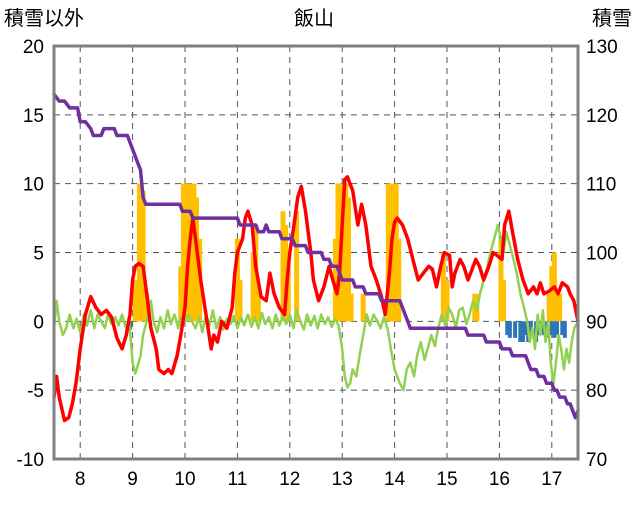  What do you see at coordinates (35, 391) in the screenshot?
I see `left-tick-label: -5` at bounding box center [35, 391].